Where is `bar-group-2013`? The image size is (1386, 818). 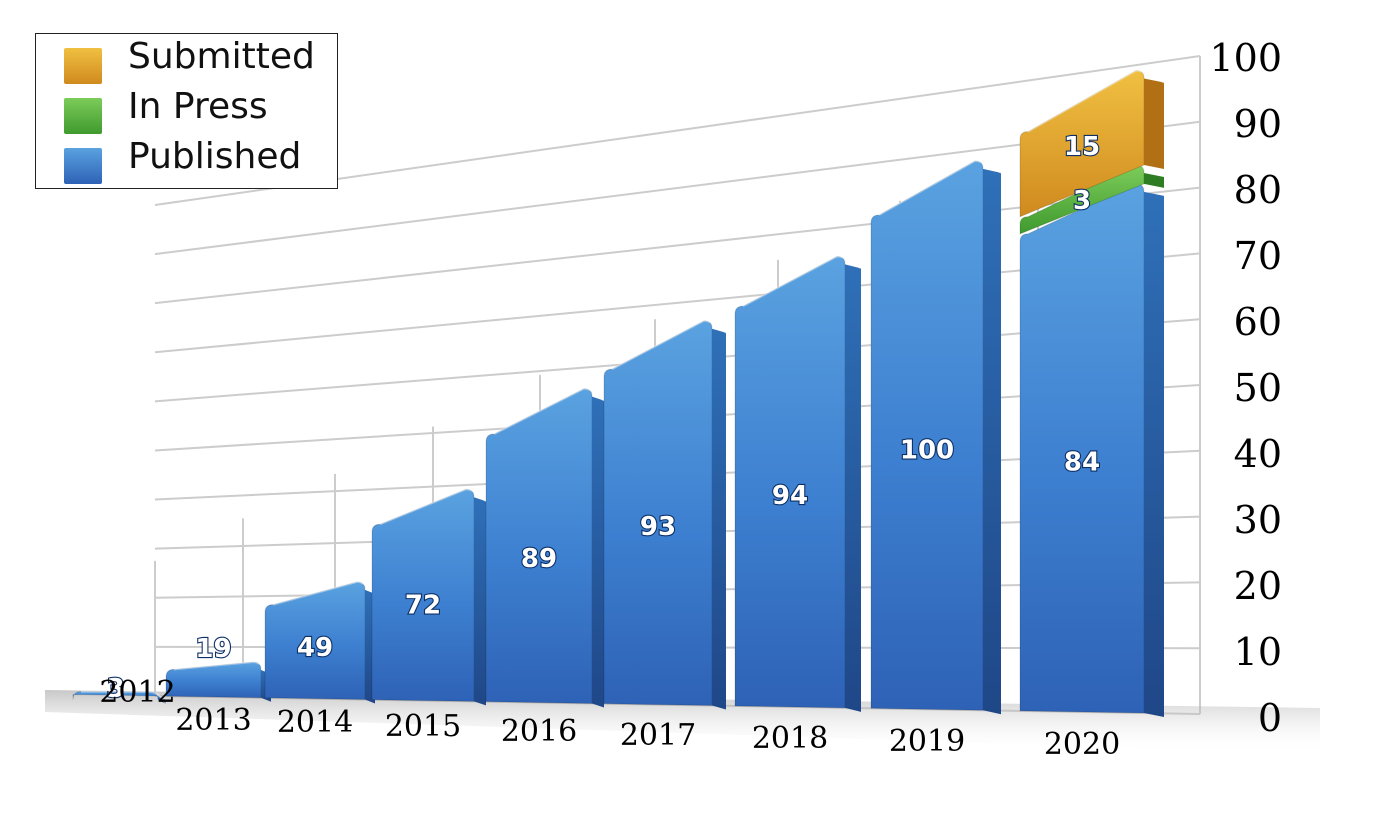 bar-group-2013 is located at coordinates (218, 681).